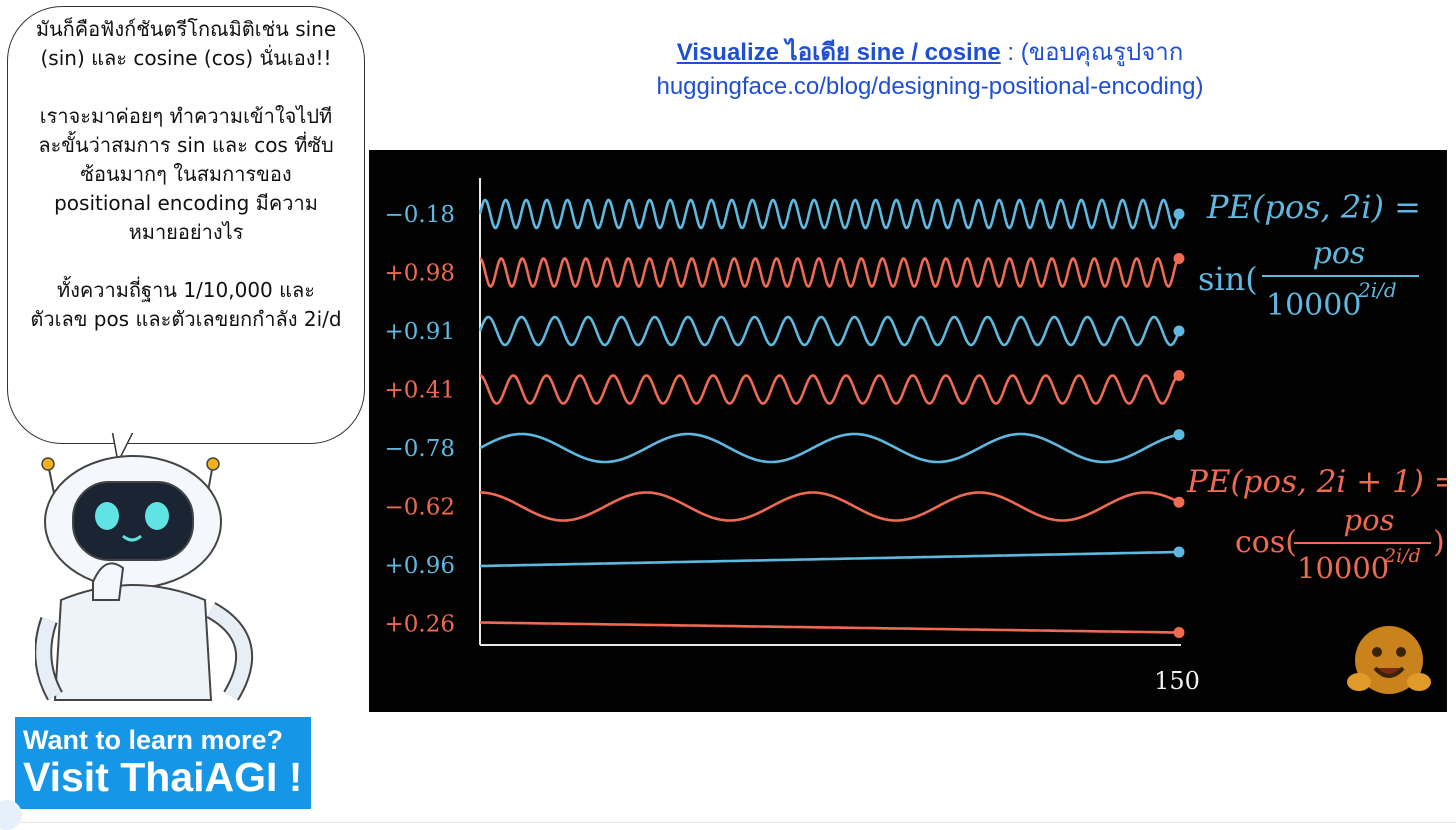 Image resolution: width=1456 pixels, height=830 pixels. What do you see at coordinates (420, 274) in the screenshot?
I see `series-value-label-1: +0.98` at bounding box center [420, 274].